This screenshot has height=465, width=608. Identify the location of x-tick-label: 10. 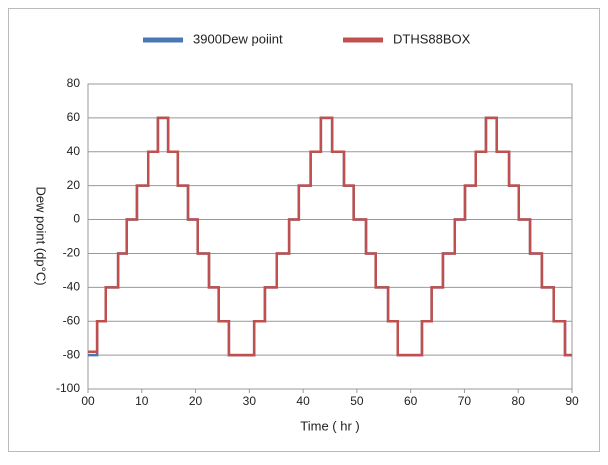
(142, 401).